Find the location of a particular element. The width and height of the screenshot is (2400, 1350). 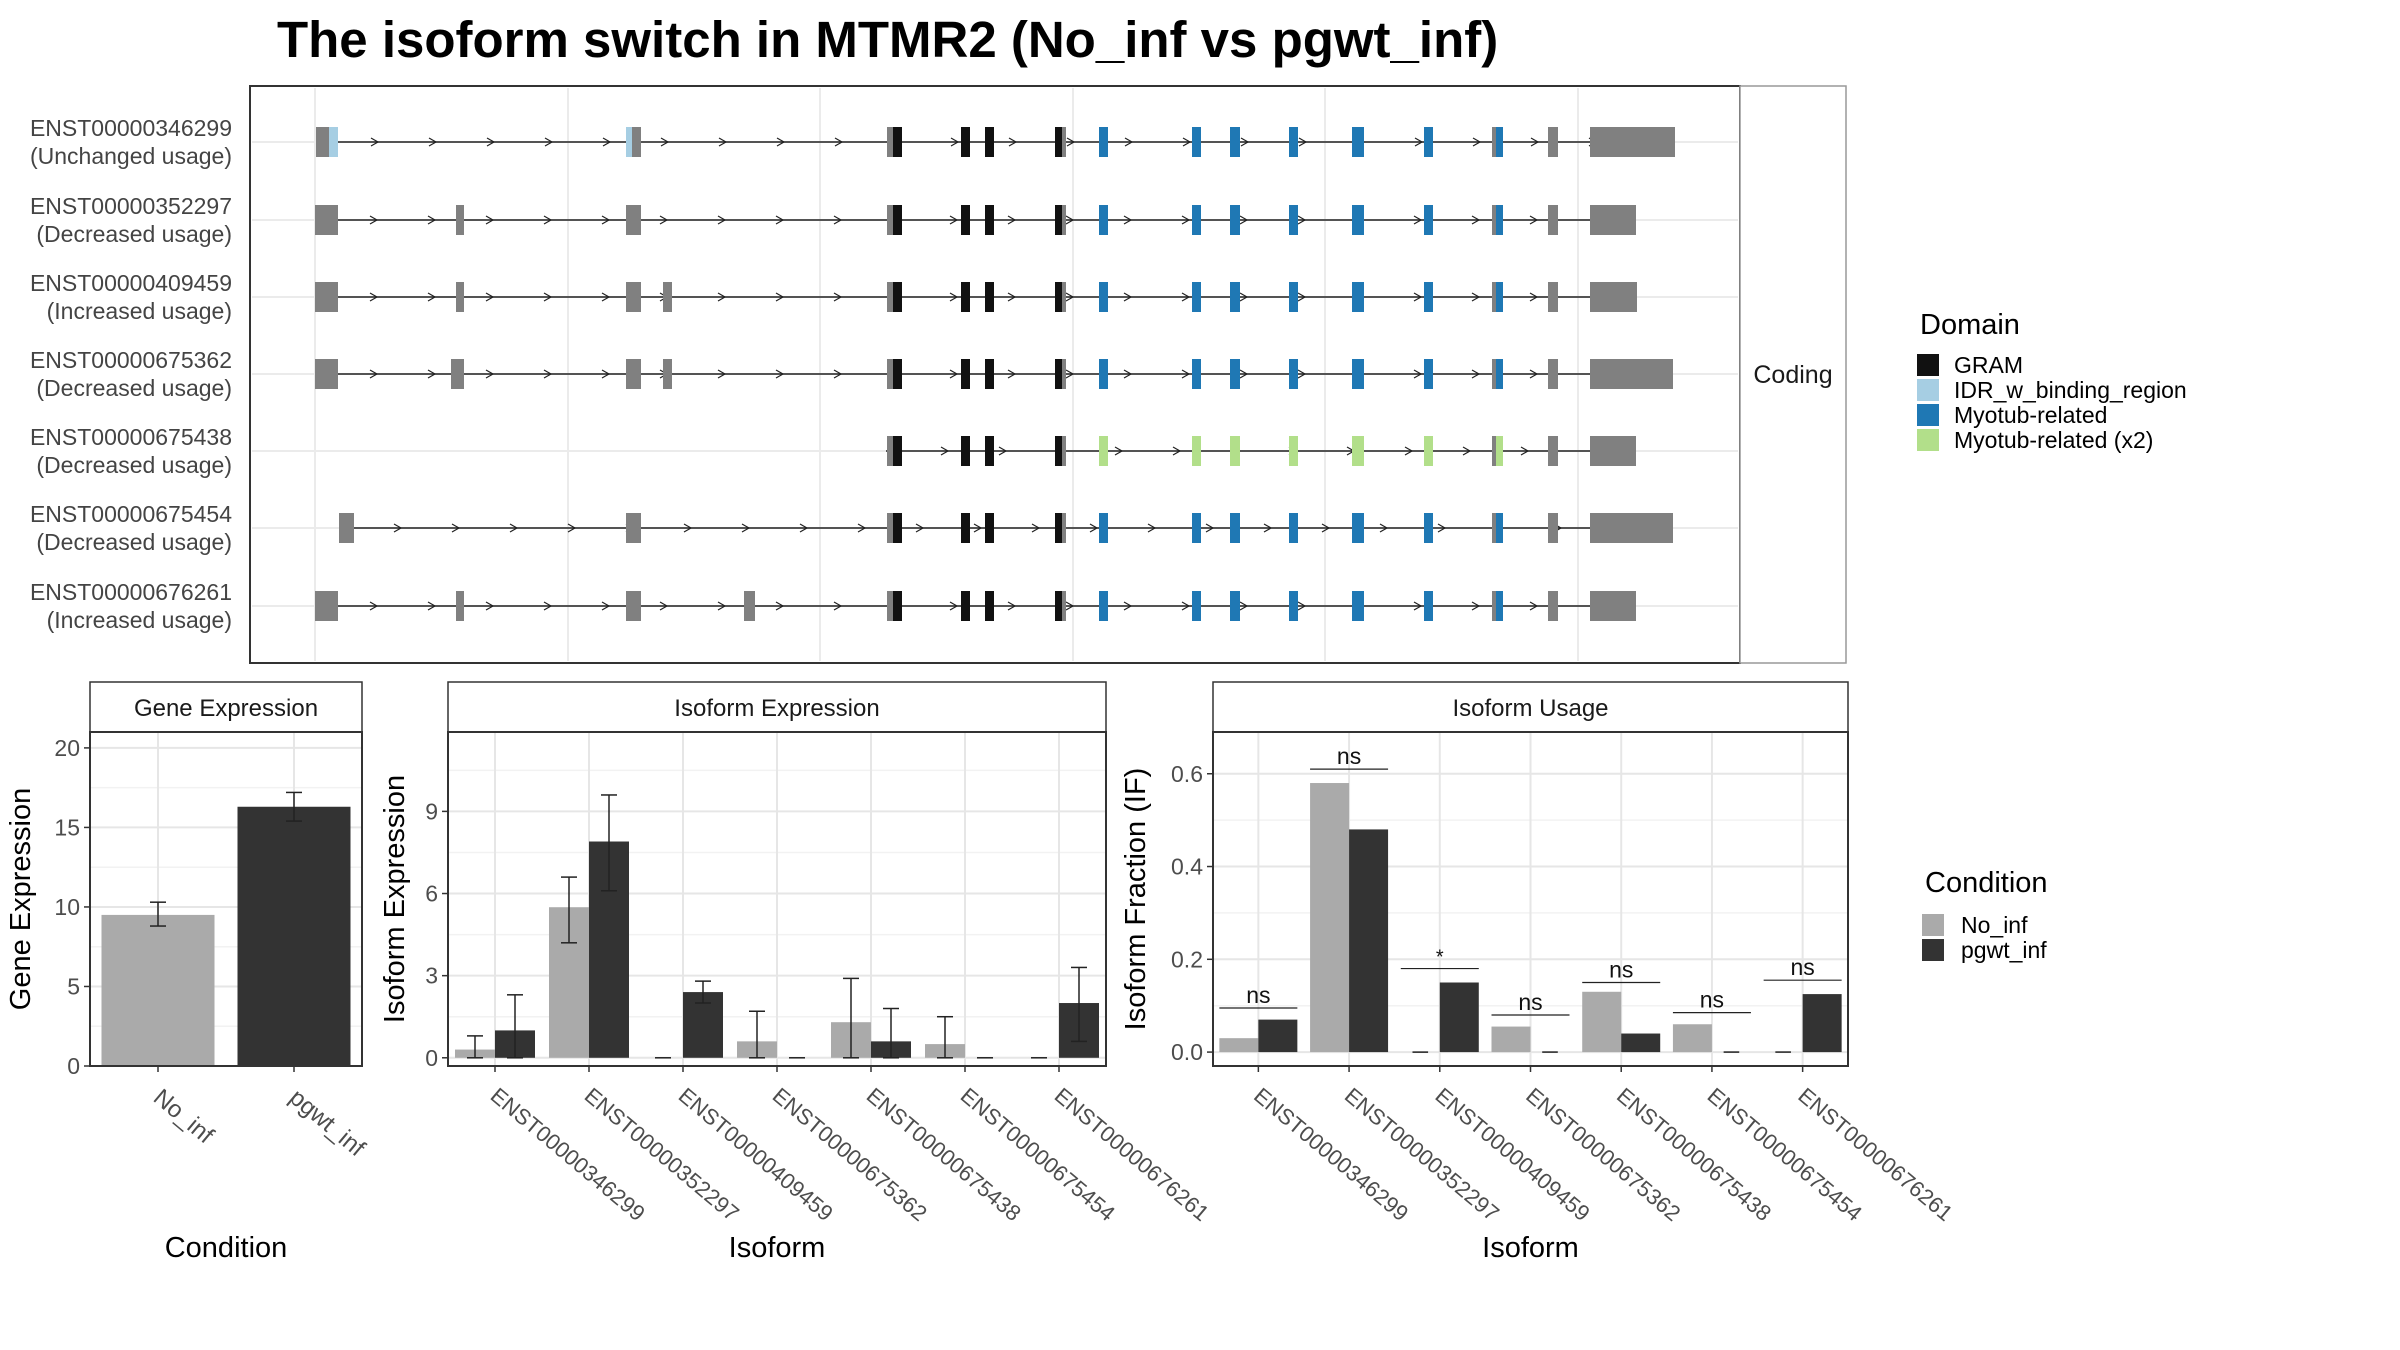

condition-legend-title: Condition is located at coordinates (1986, 883).